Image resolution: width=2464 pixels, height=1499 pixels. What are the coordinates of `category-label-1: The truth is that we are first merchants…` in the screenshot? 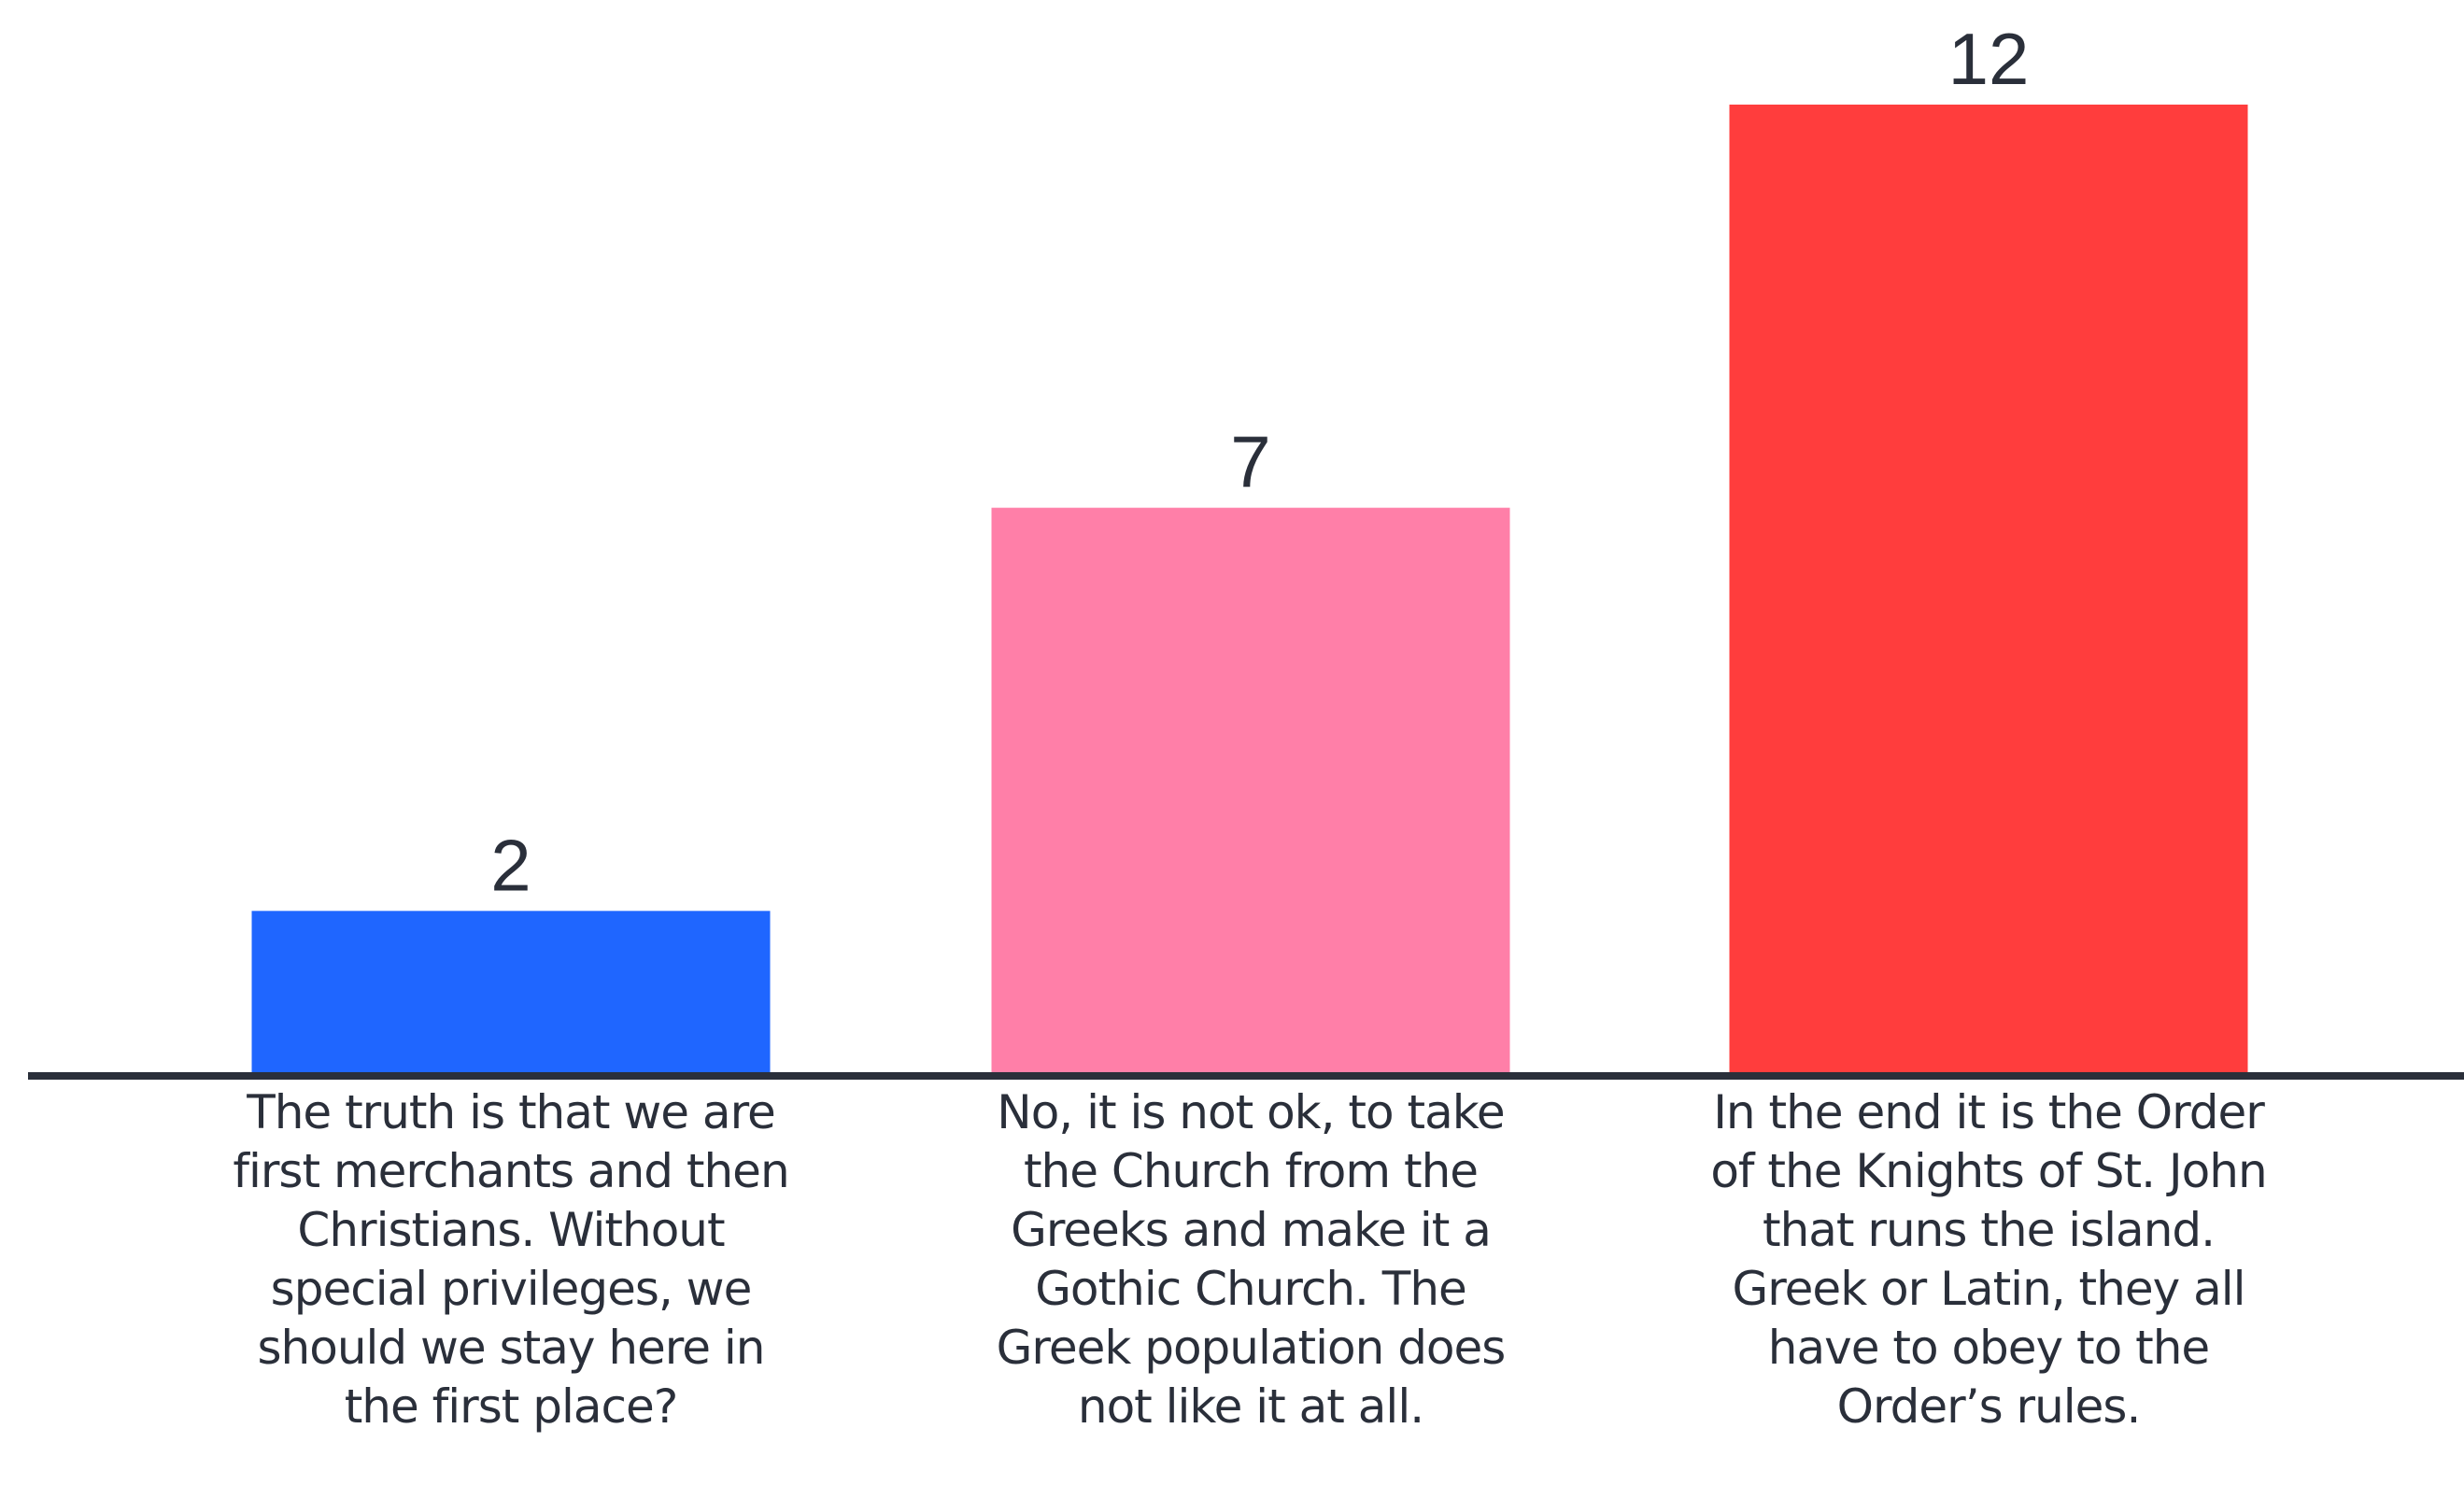 It's located at (511, 1259).